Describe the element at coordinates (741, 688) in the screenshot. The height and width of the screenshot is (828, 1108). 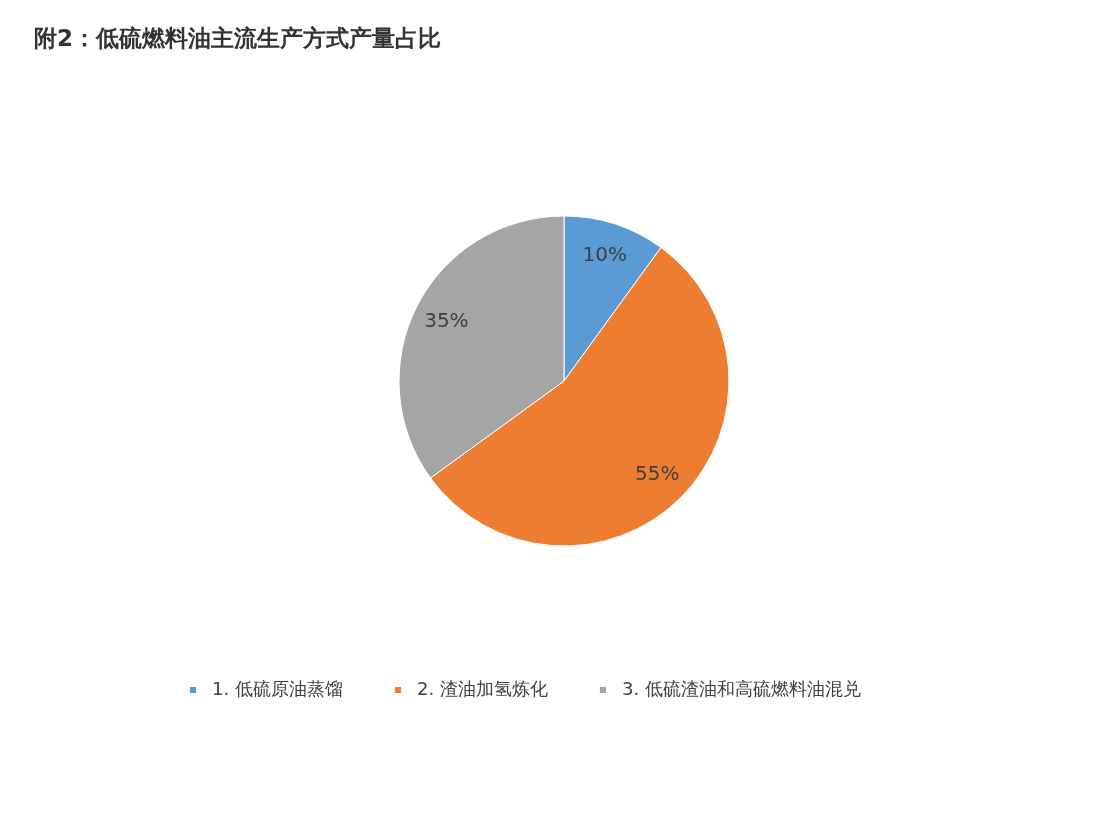
I see `legend-label: 3. 低硫渣油和高硫燃料油混兑` at that location.